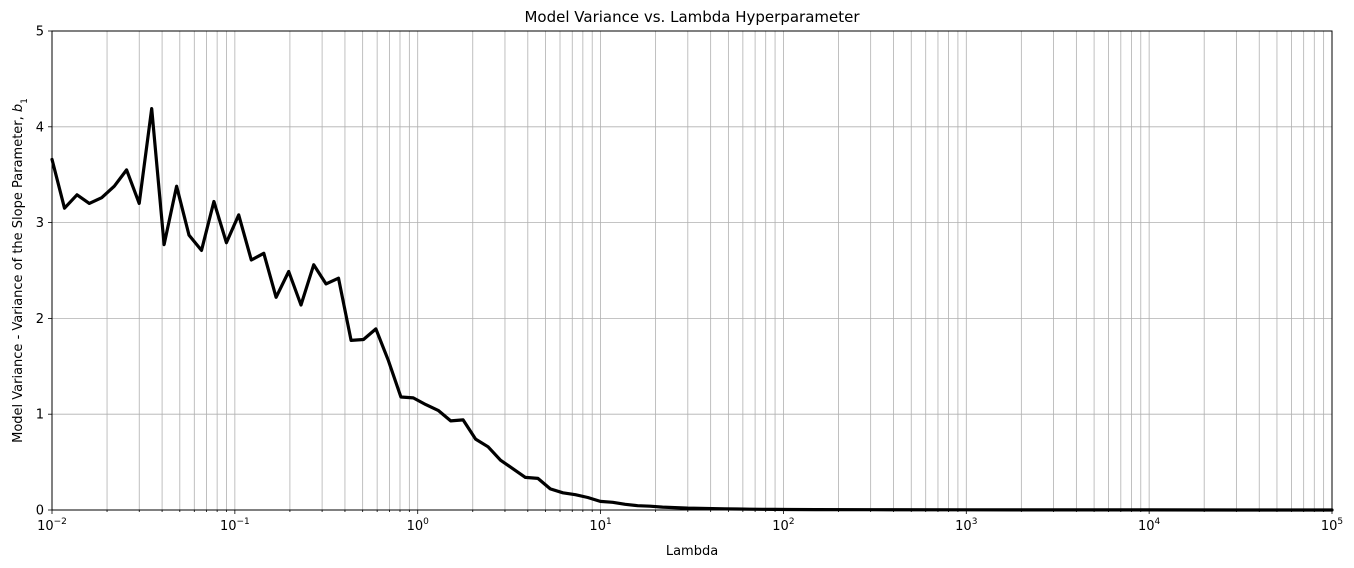 This screenshot has height=568, width=1354. What do you see at coordinates (242, 522) in the screenshot?
I see `x-tick-label-exponent: −1` at bounding box center [242, 522].